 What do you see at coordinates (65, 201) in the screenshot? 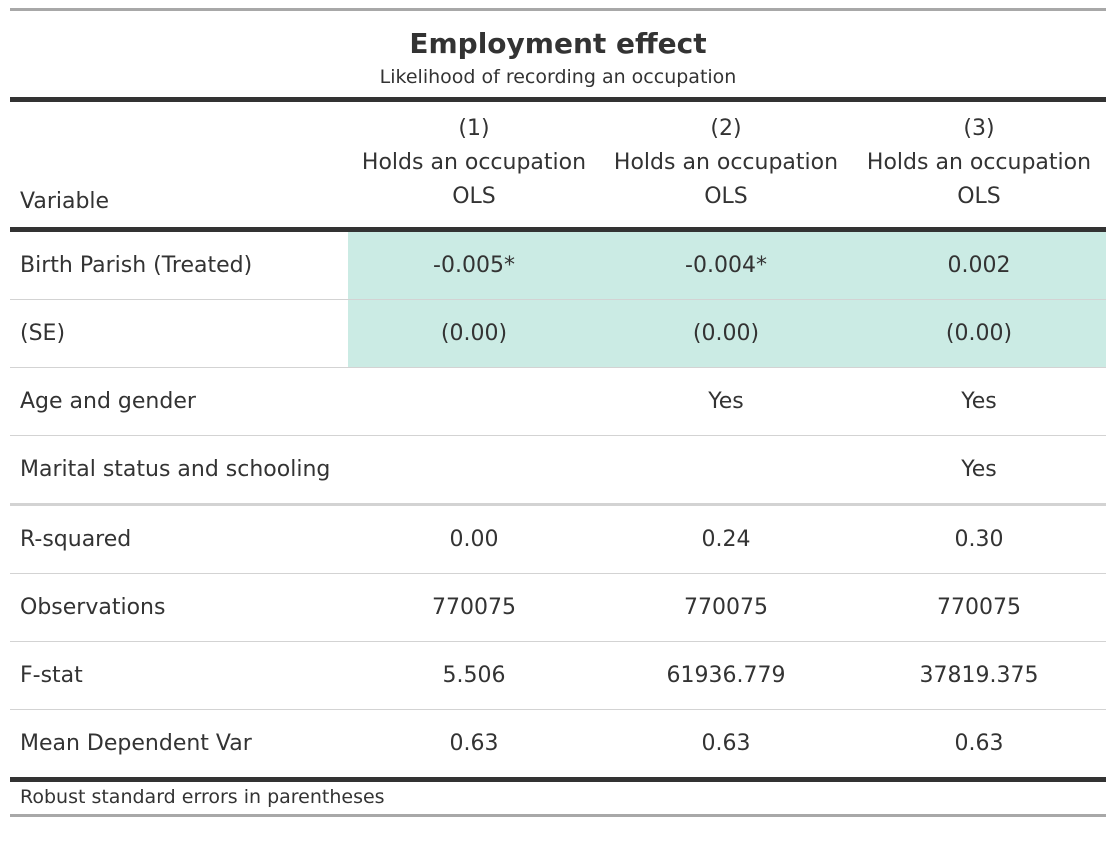
I see `variable-column-header: Variable` at bounding box center [65, 201].